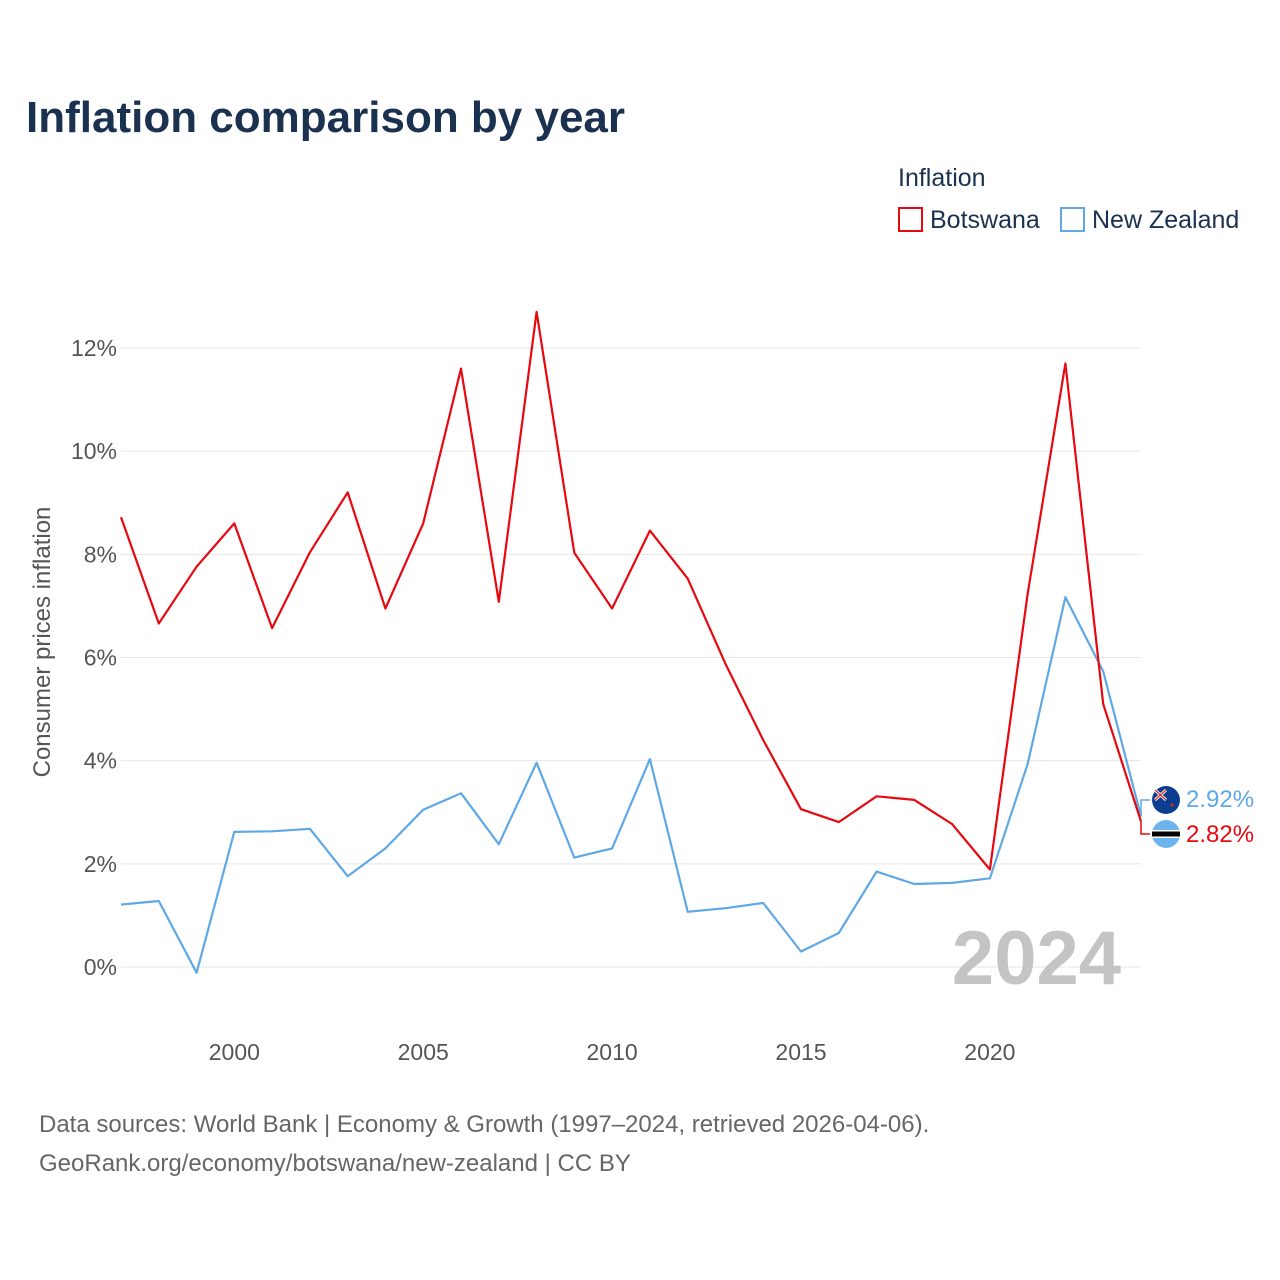  I want to click on legend-item-new-zealand: New Zealand, so click(1149, 220).